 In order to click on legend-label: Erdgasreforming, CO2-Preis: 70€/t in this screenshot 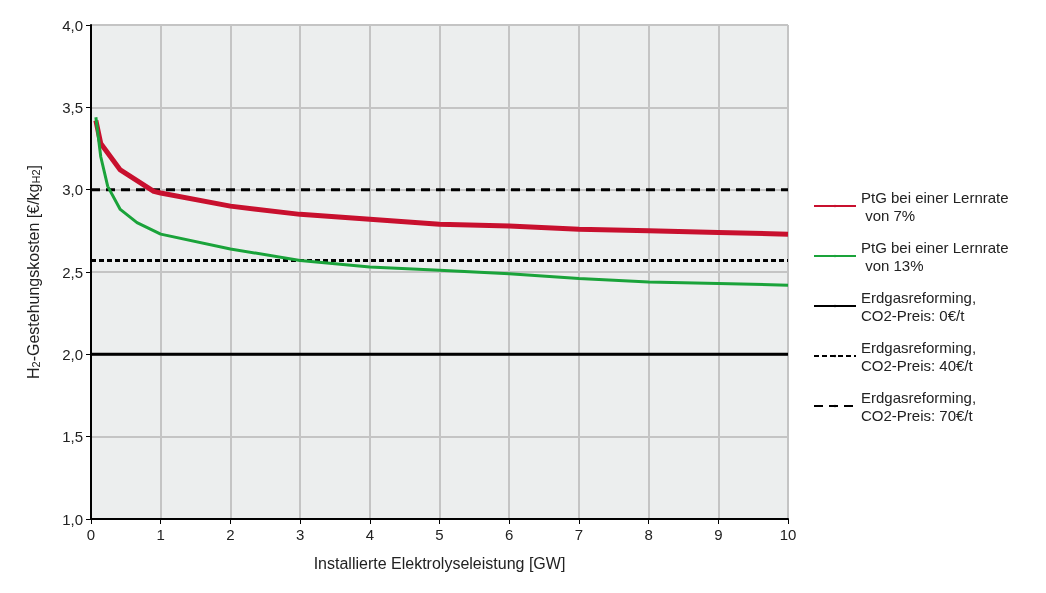, I will do `click(921, 406)`.